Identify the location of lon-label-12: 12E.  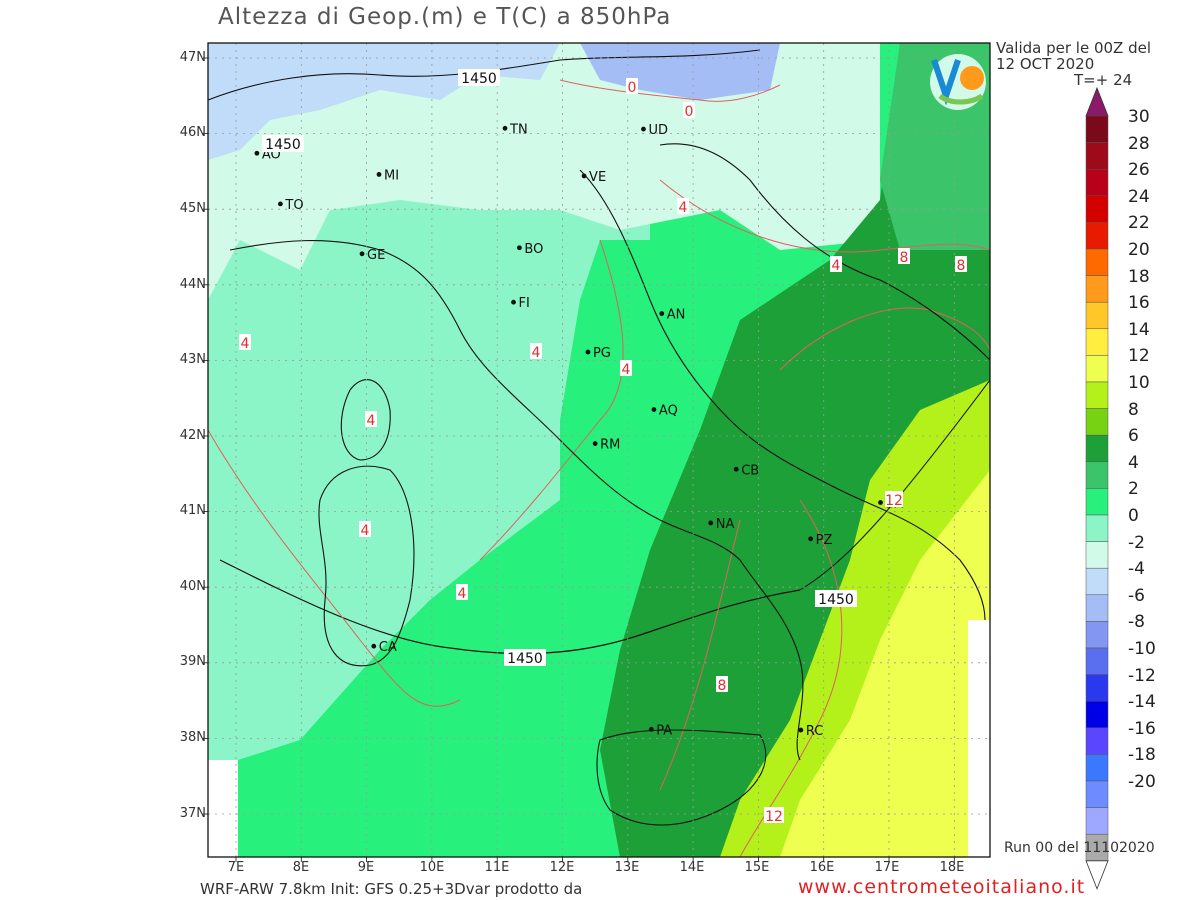
(562, 867).